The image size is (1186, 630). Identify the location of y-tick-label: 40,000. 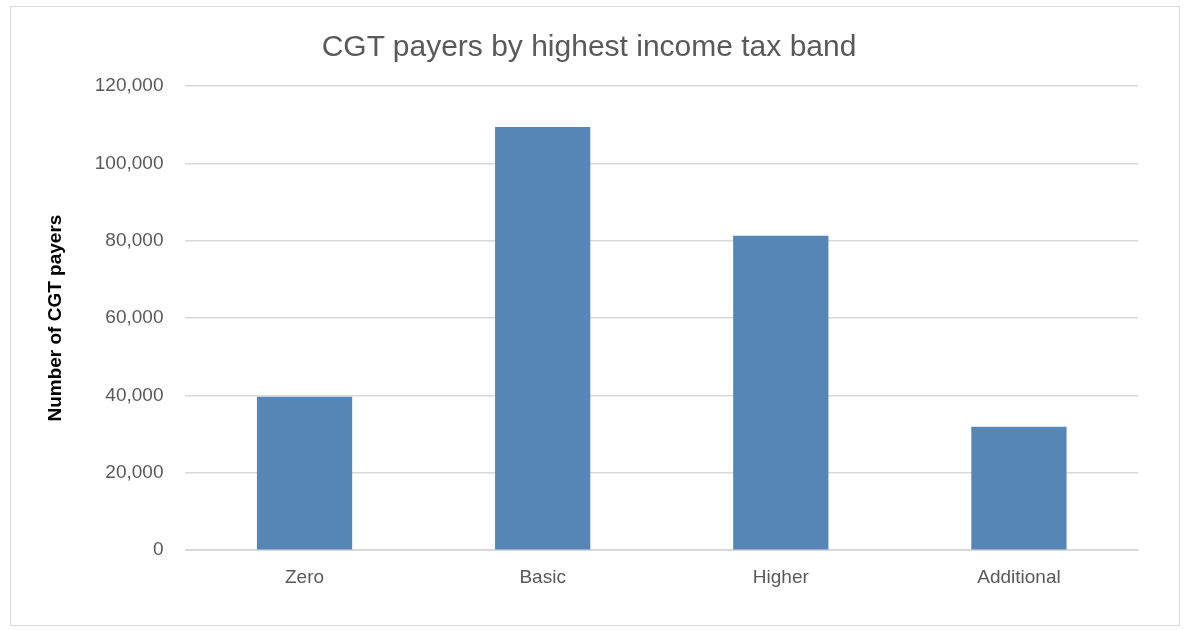
(134, 394).